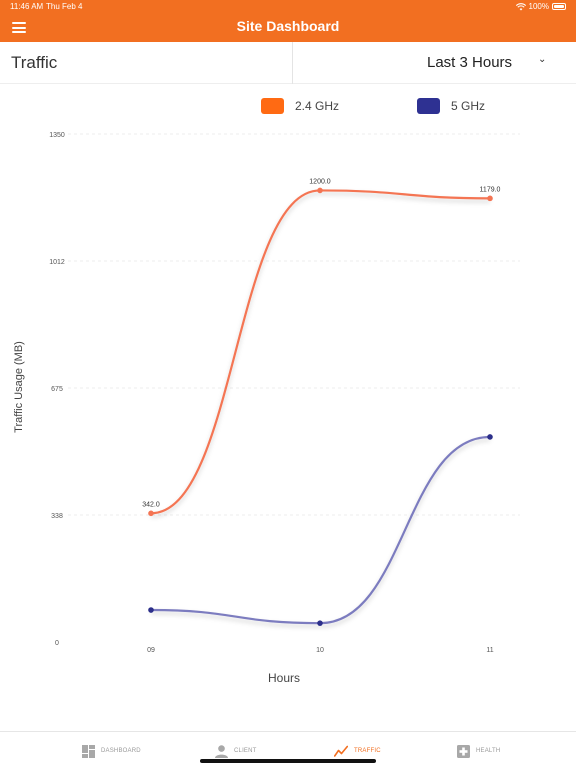 The height and width of the screenshot is (768, 576). I want to click on status-right: 100%, so click(540, 6).